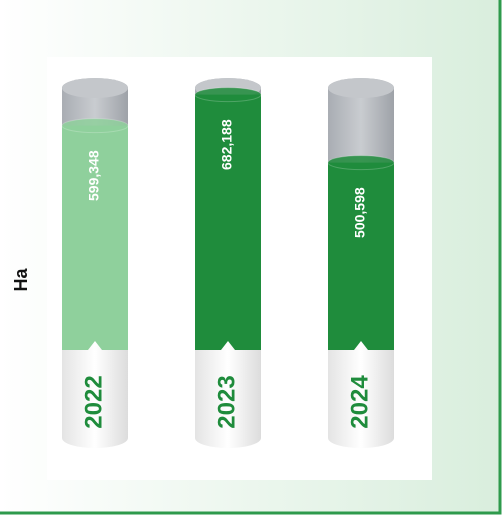 This screenshot has height=516, width=503. I want to click on value-label: 682,188, so click(227, 144).